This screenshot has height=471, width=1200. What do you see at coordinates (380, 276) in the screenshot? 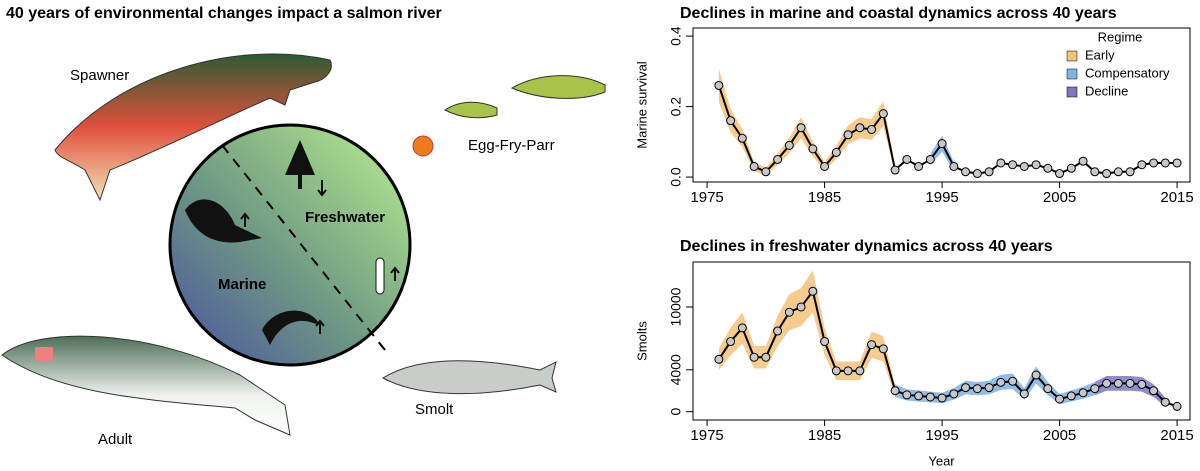
I see `thermometer-icon` at bounding box center [380, 276].